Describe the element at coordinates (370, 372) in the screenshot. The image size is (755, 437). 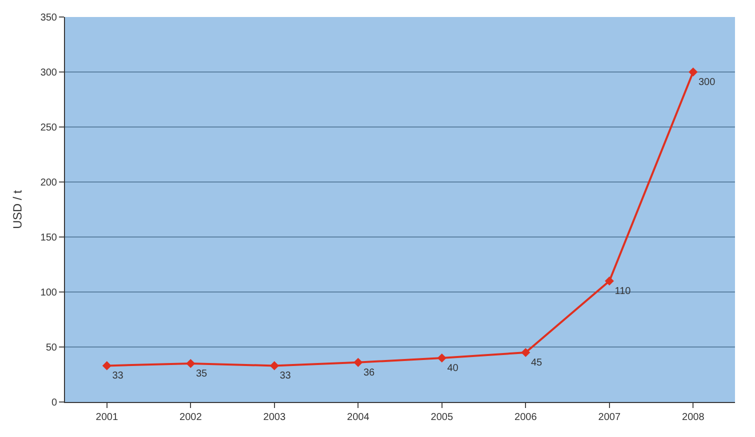
I see `data-label: 36` at that location.